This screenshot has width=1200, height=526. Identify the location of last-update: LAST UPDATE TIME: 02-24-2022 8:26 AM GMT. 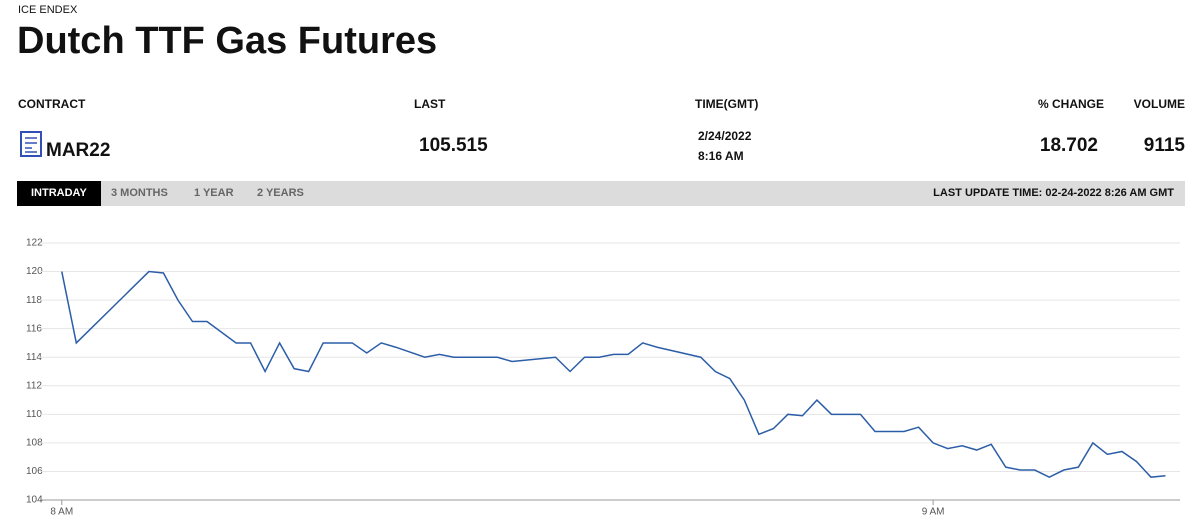
(1053, 193).